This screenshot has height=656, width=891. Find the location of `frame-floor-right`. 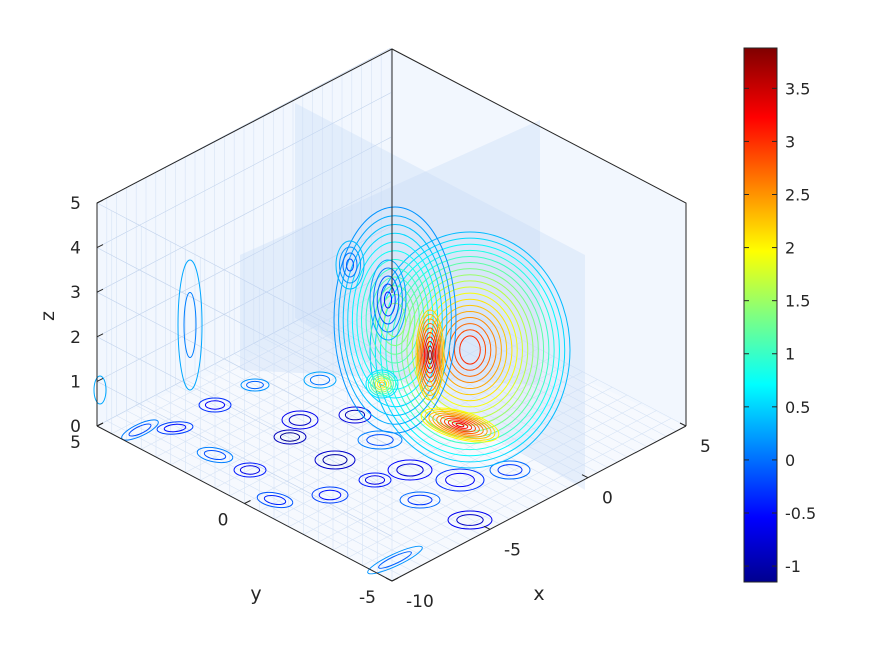

frame-floor-right is located at coordinates (539, 503).